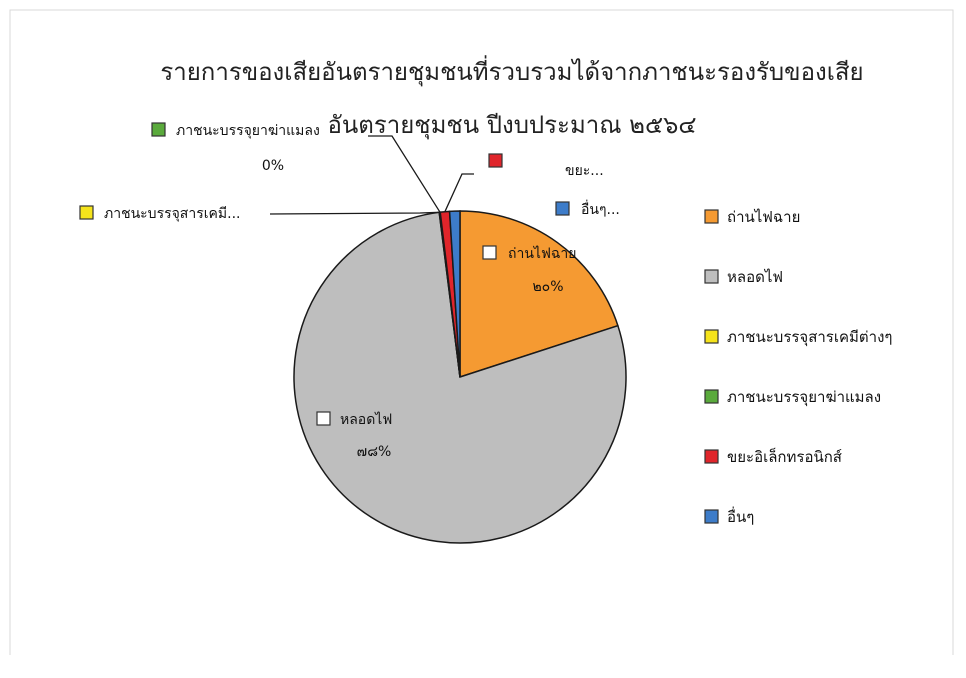  What do you see at coordinates (273, 166) in the screenshot?
I see `data-label: 0%` at bounding box center [273, 166].